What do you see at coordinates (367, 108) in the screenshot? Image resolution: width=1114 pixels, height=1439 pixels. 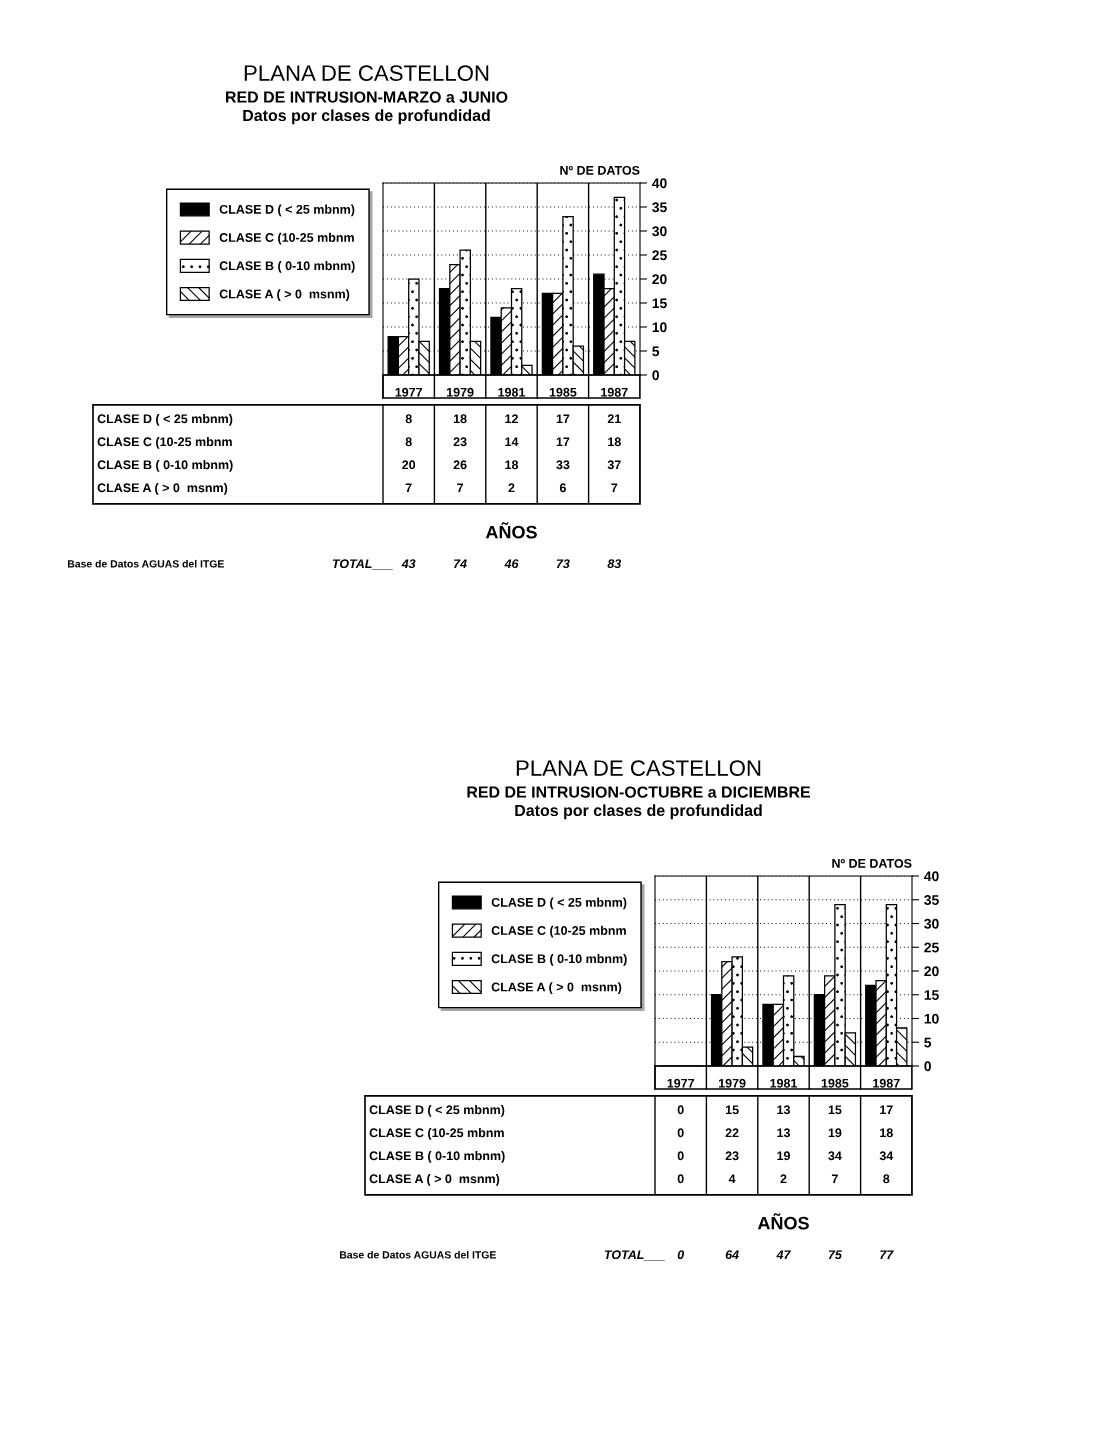 I see `chart-subtitle: RED DE INTRUSION-MARZO a JUNIO Datos por clases de profundidad` at bounding box center [367, 108].